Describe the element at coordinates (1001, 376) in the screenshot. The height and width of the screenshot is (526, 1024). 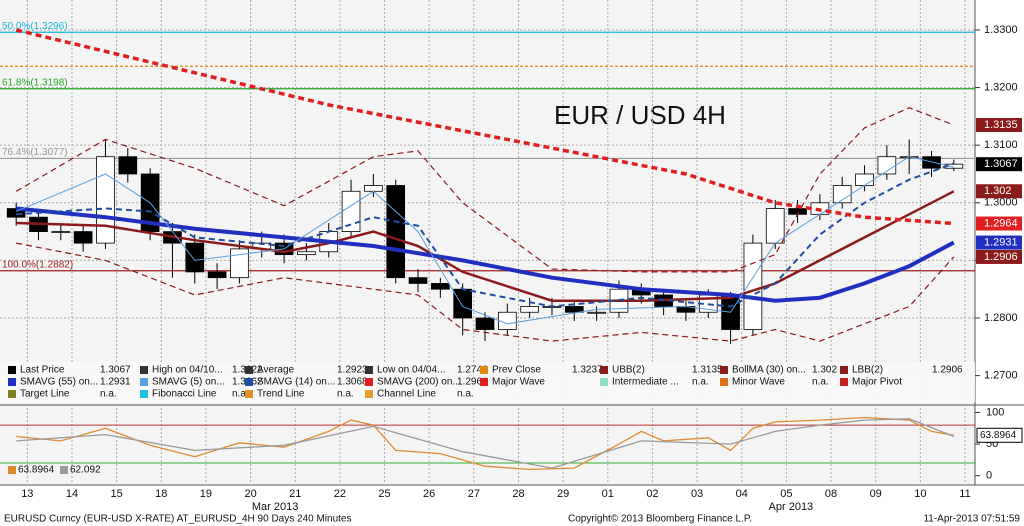
I see `y-tick-label: 1.2700` at that location.